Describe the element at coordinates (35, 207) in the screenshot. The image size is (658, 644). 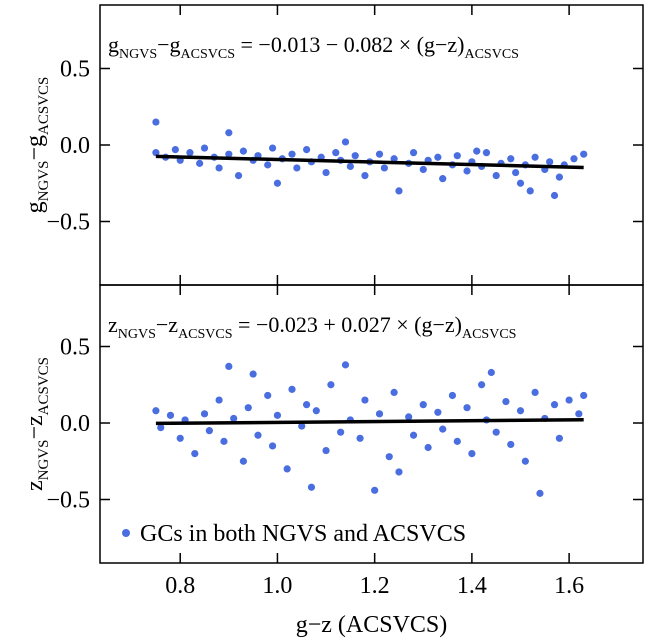
I see `text-part: g` at that location.